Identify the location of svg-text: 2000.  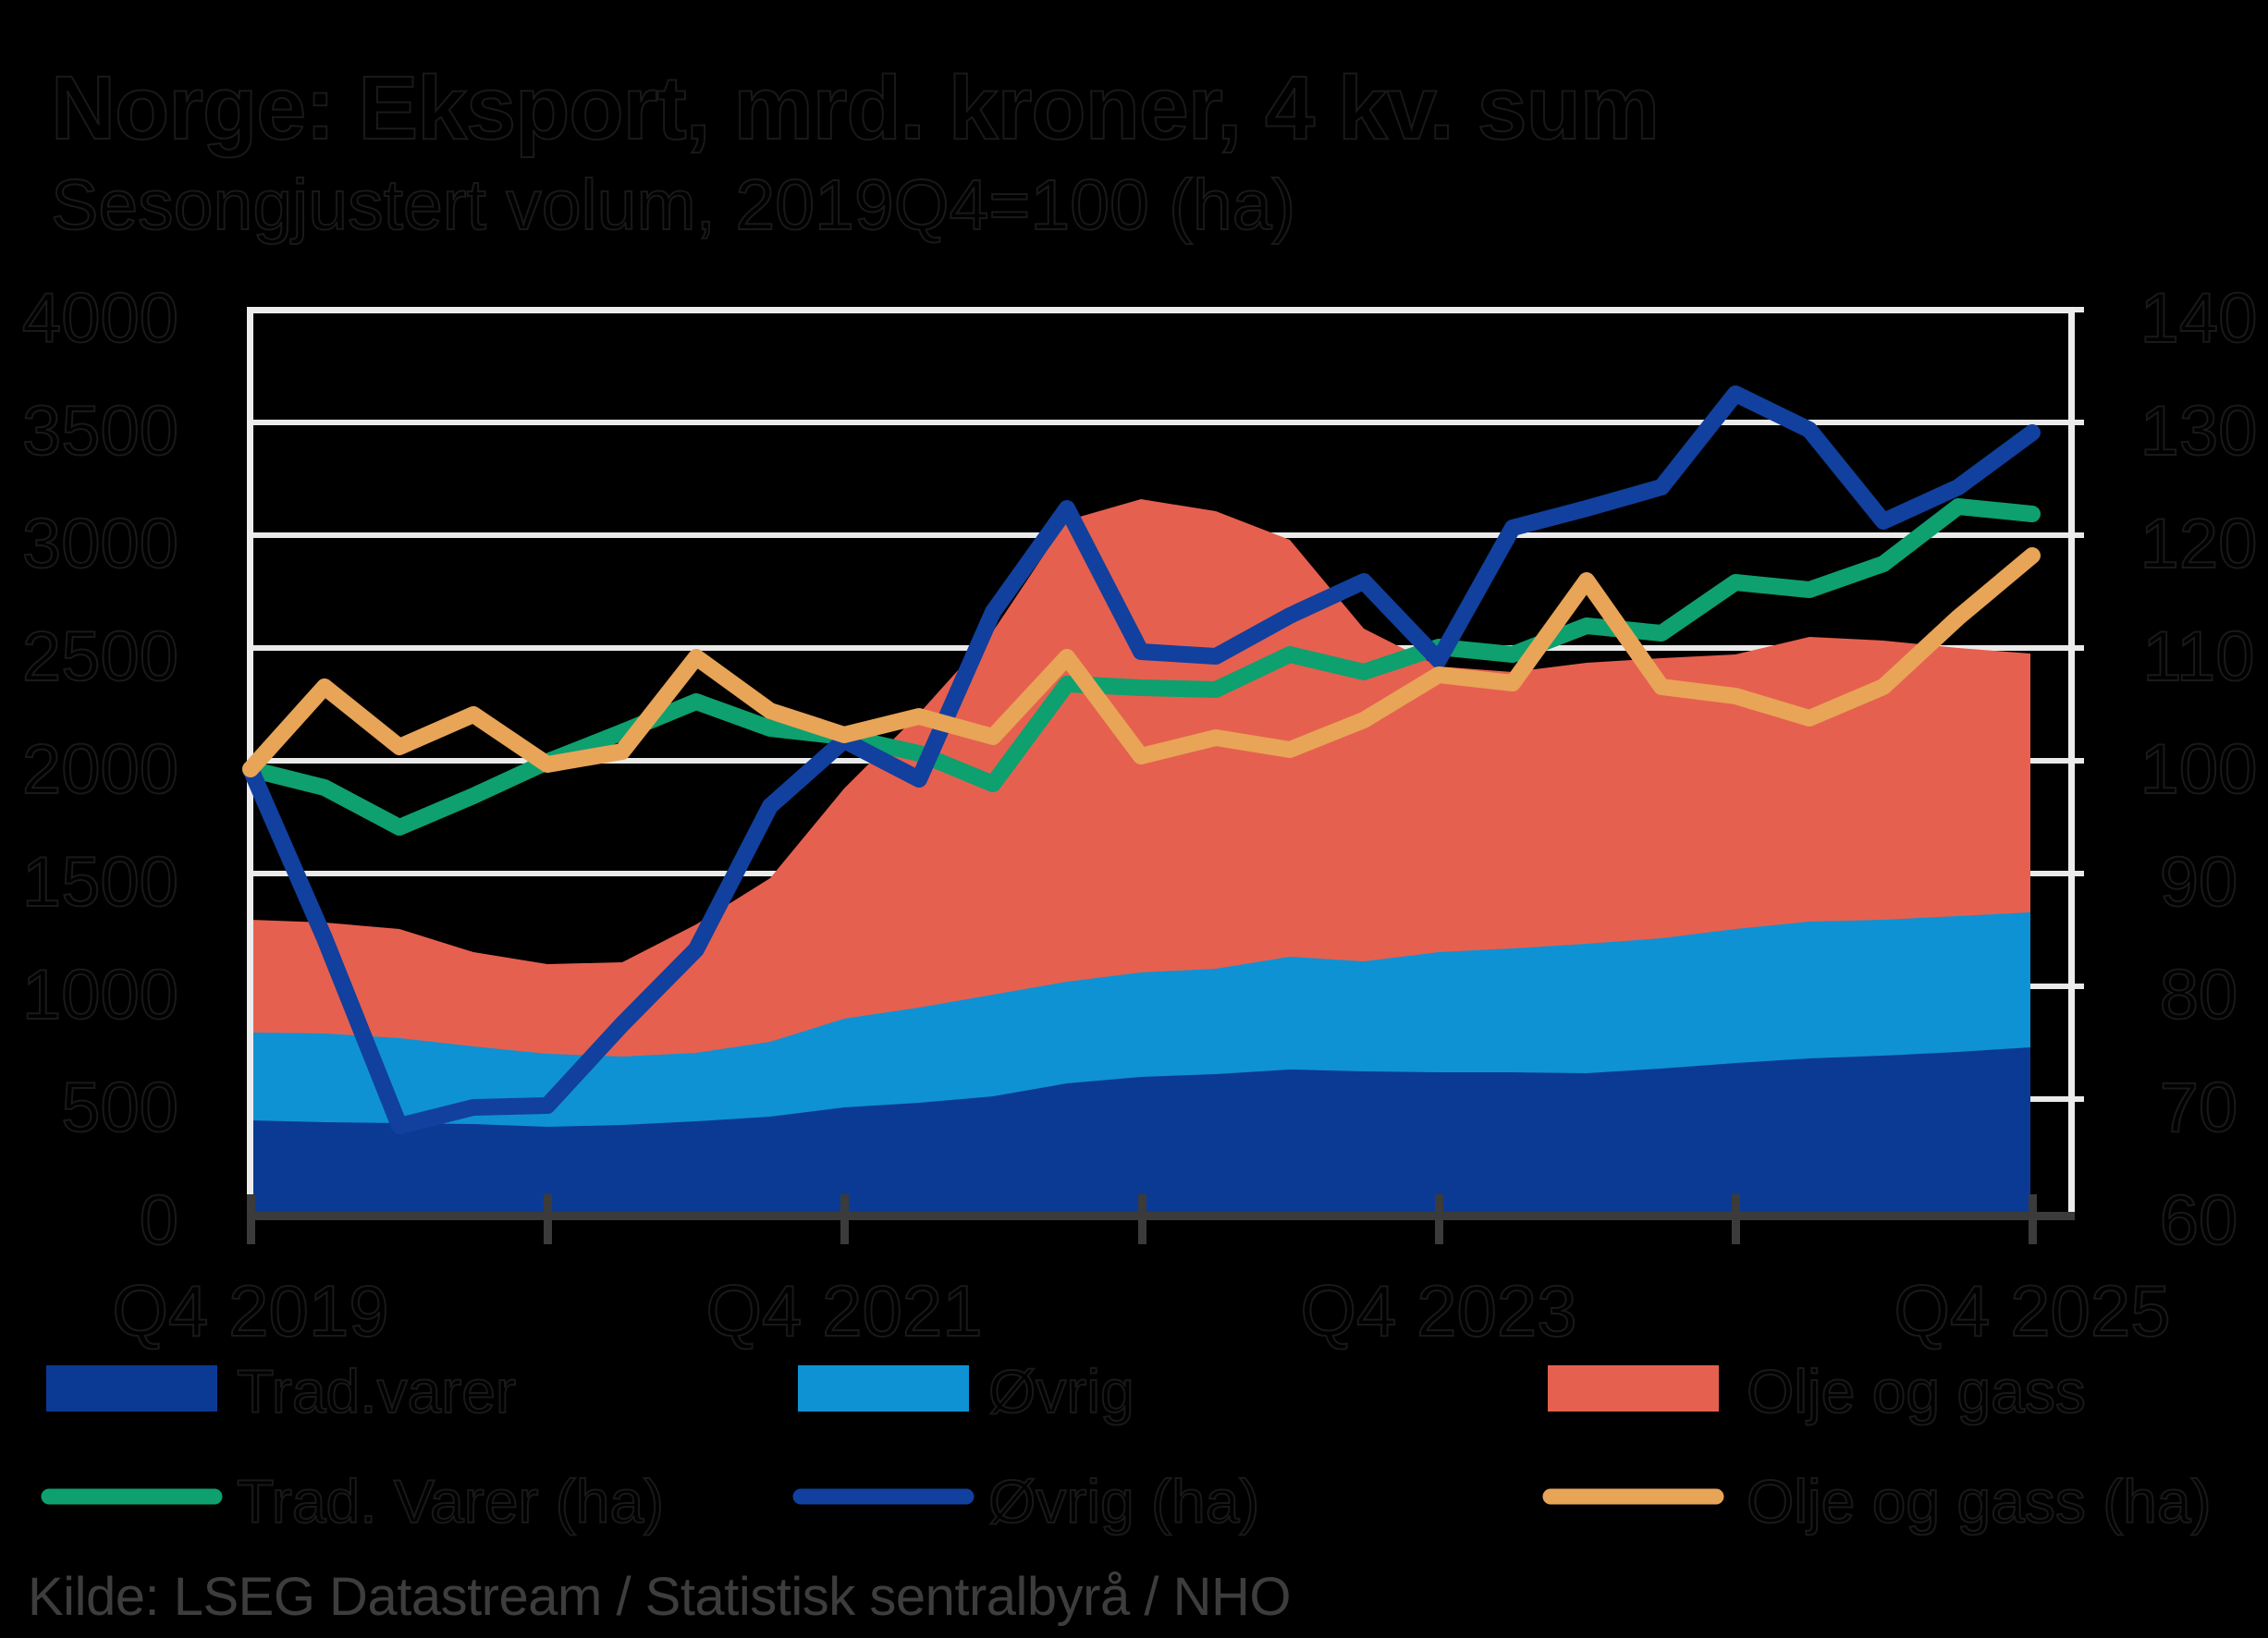
(100, 769).